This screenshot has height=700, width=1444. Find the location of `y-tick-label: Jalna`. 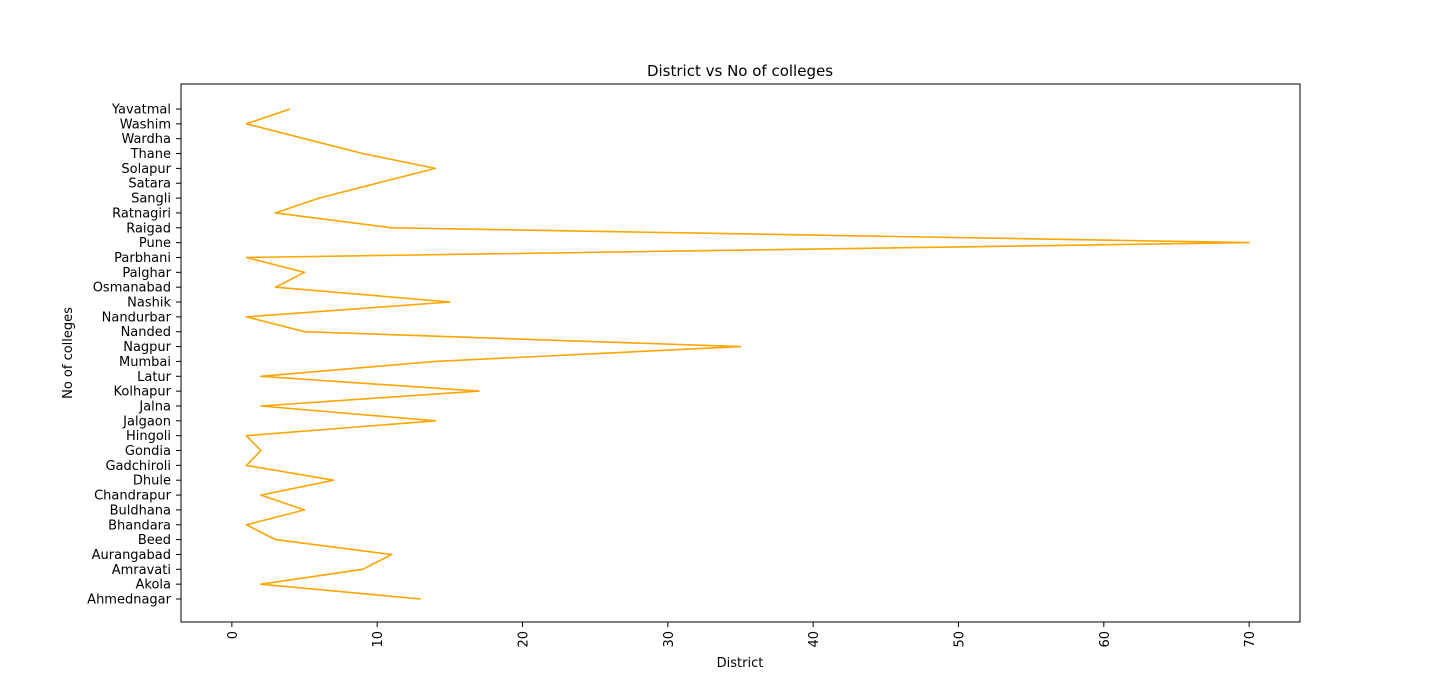

y-tick-label: Jalna is located at coordinates (154, 406).